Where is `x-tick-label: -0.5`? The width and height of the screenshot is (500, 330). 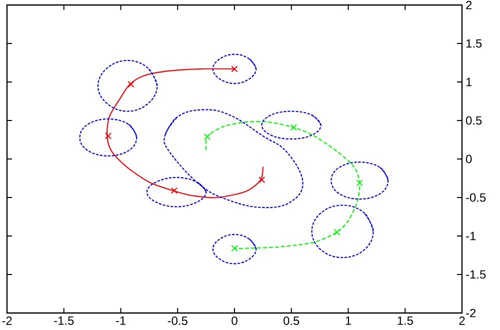 x-tick-label: -0.5 is located at coordinates (178, 320).